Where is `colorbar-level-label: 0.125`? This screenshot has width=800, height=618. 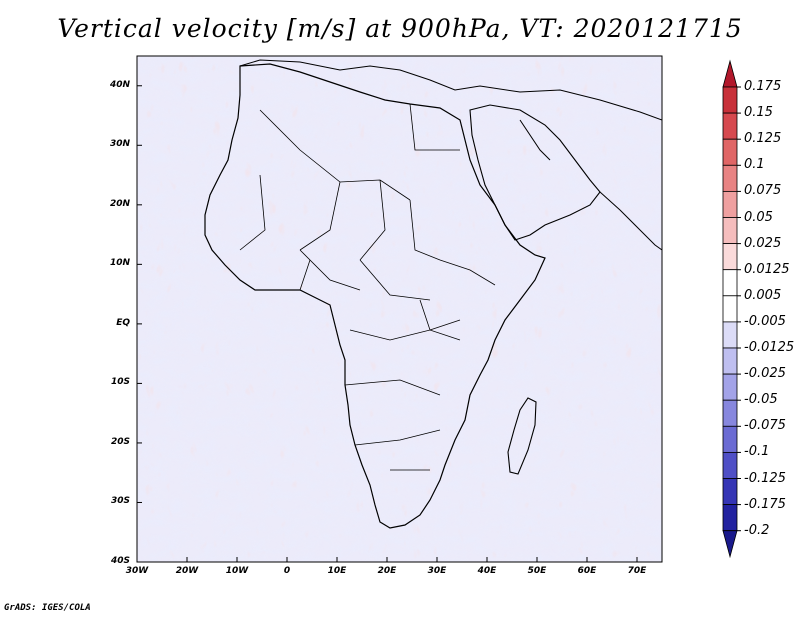
colorbar-level-label: 0.125 is located at coordinates (763, 139).